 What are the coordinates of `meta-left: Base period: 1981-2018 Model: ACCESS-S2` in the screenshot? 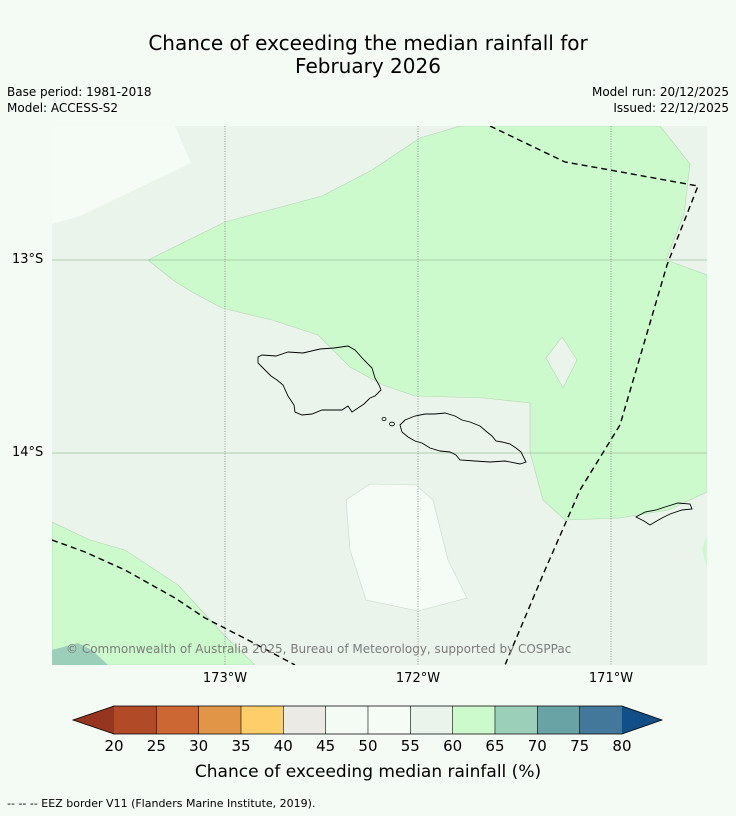 It's located at (79, 100).